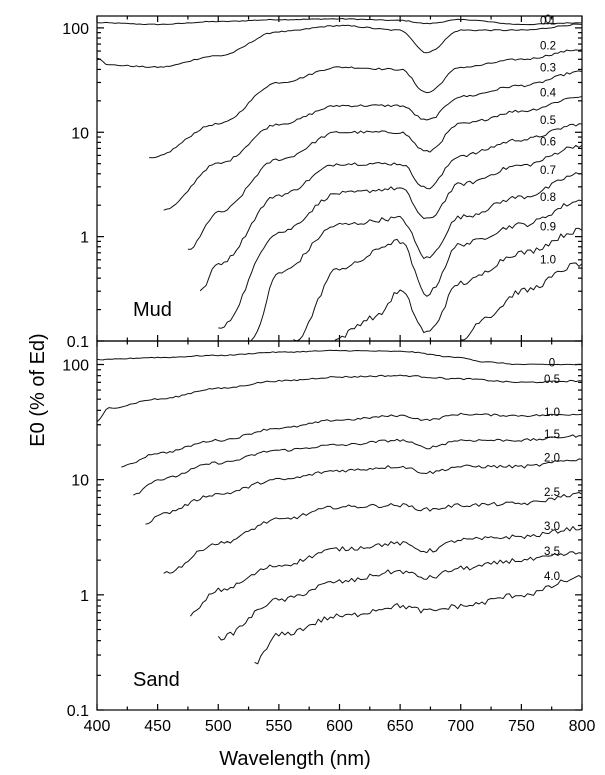  What do you see at coordinates (552, 577) in the screenshot?
I see `series-label: 4.0` at bounding box center [552, 577].